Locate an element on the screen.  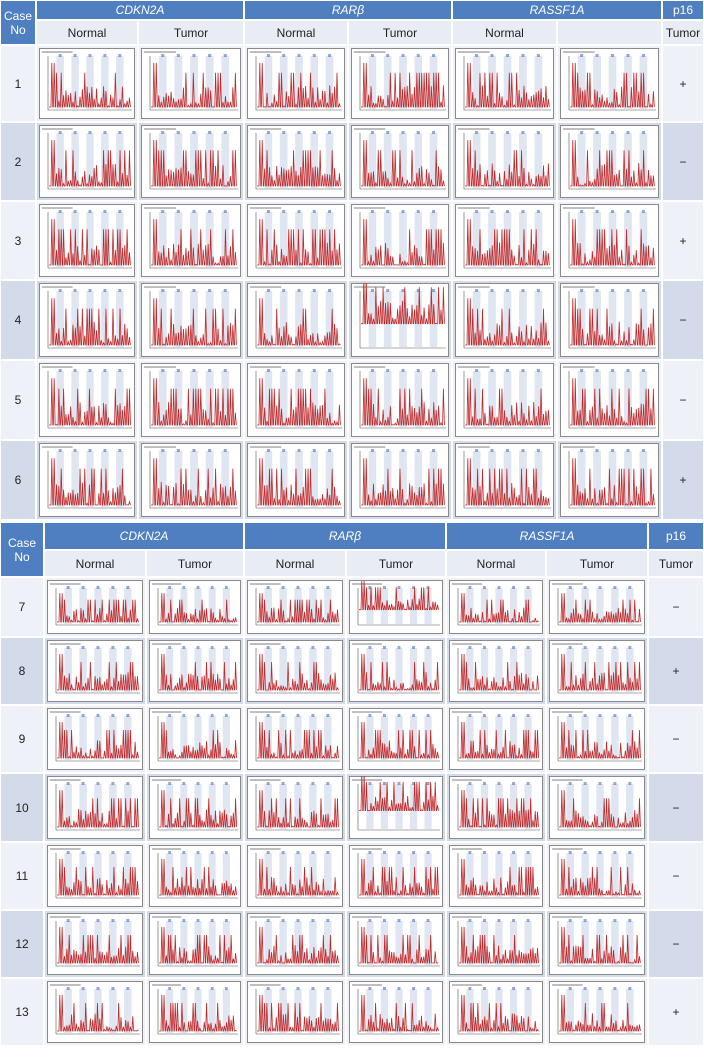
sub-header is located at coordinates (609, 32).